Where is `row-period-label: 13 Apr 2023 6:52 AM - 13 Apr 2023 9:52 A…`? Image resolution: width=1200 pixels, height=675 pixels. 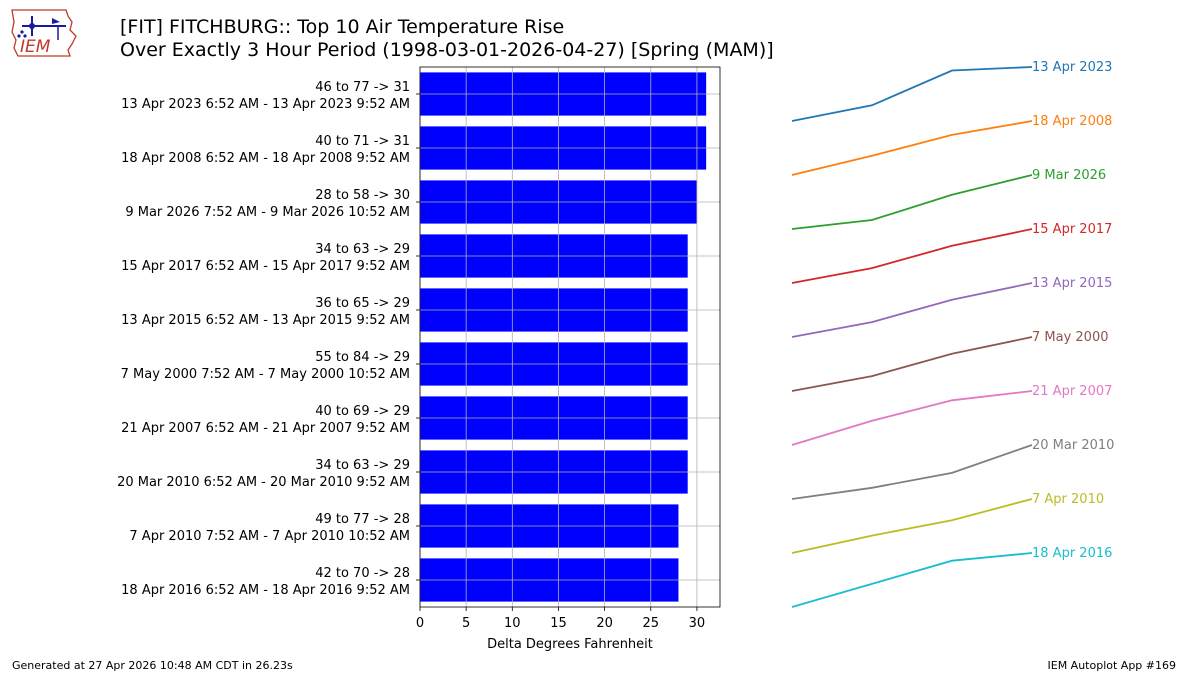
row-period-label: 13 Apr 2023 6:52 AM - 13 Apr 2023 9:52 A… is located at coordinates (265, 104).